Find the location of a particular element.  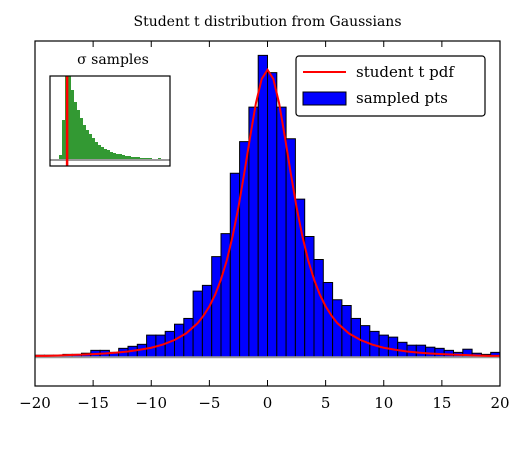

x-tick-label: 0 is located at coordinates (268, 403).